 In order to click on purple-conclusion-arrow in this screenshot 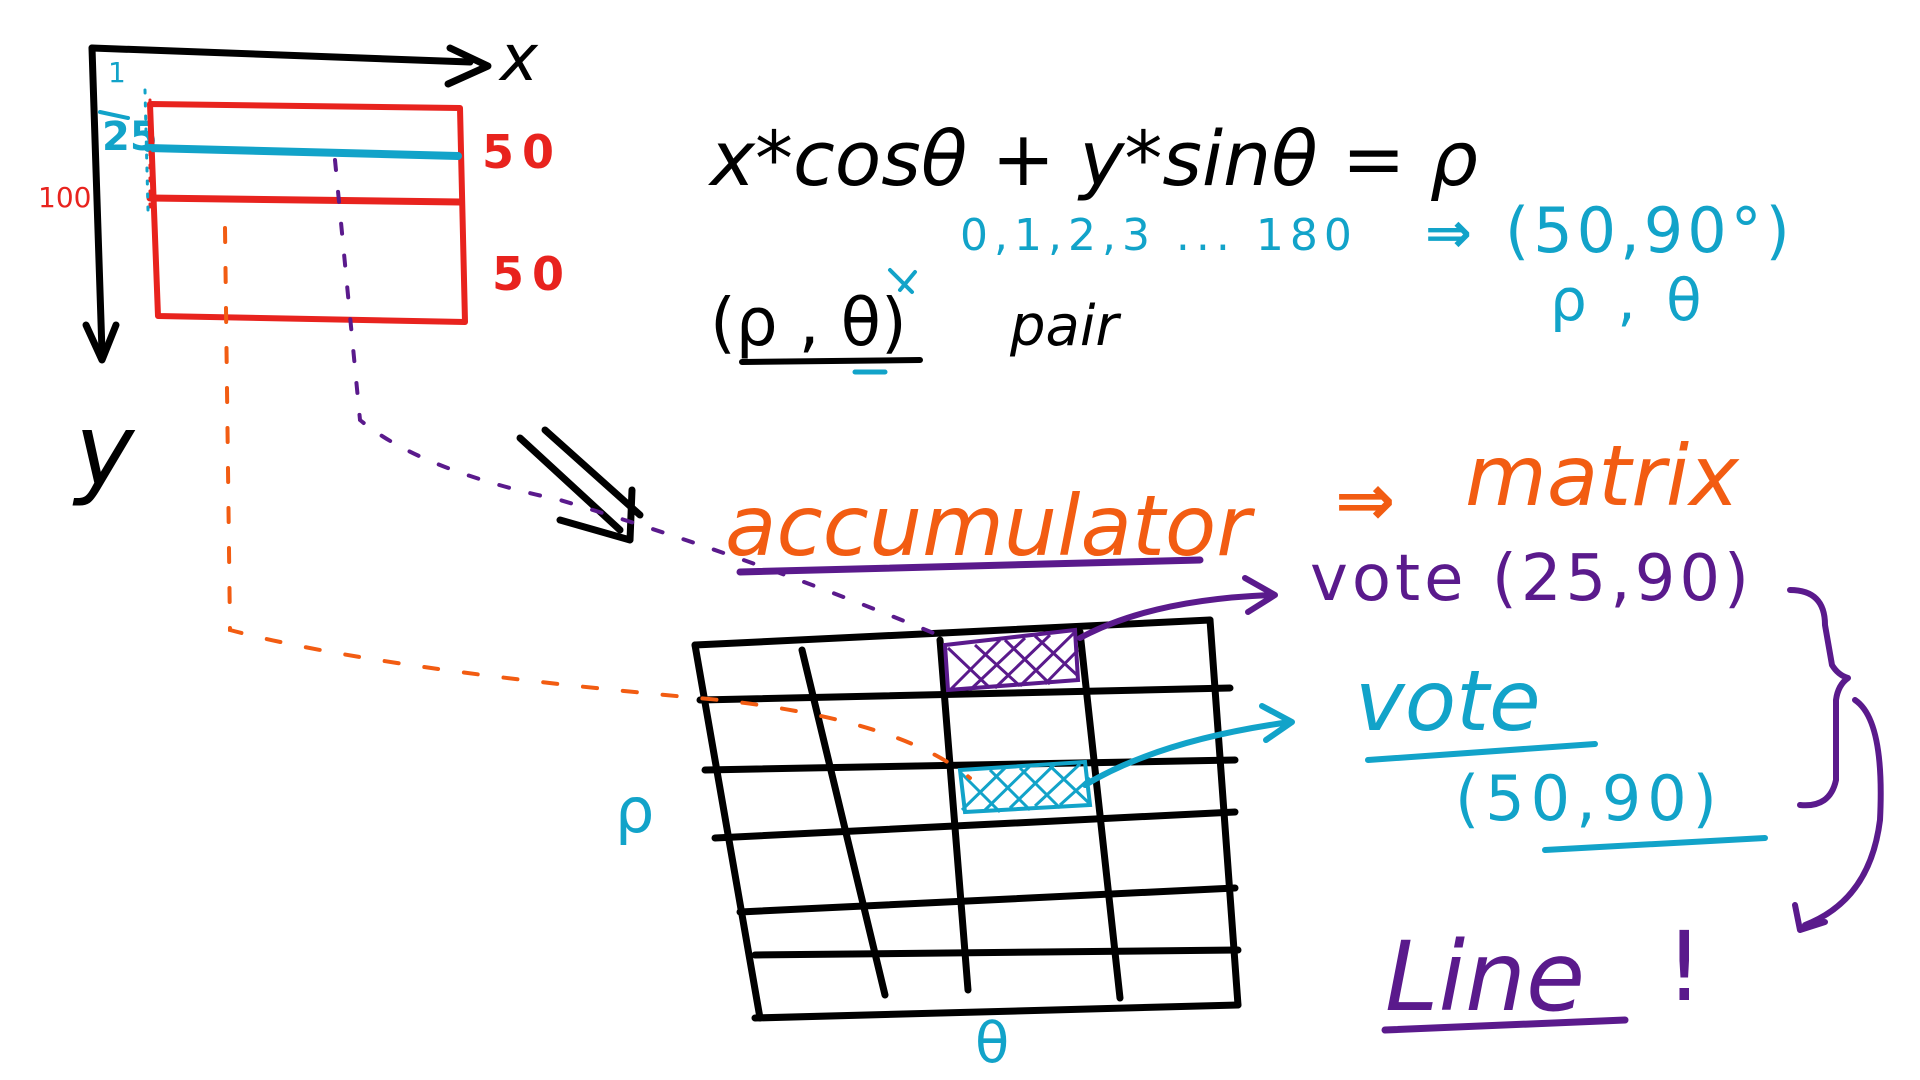, I will do `click(1838, 815)`.